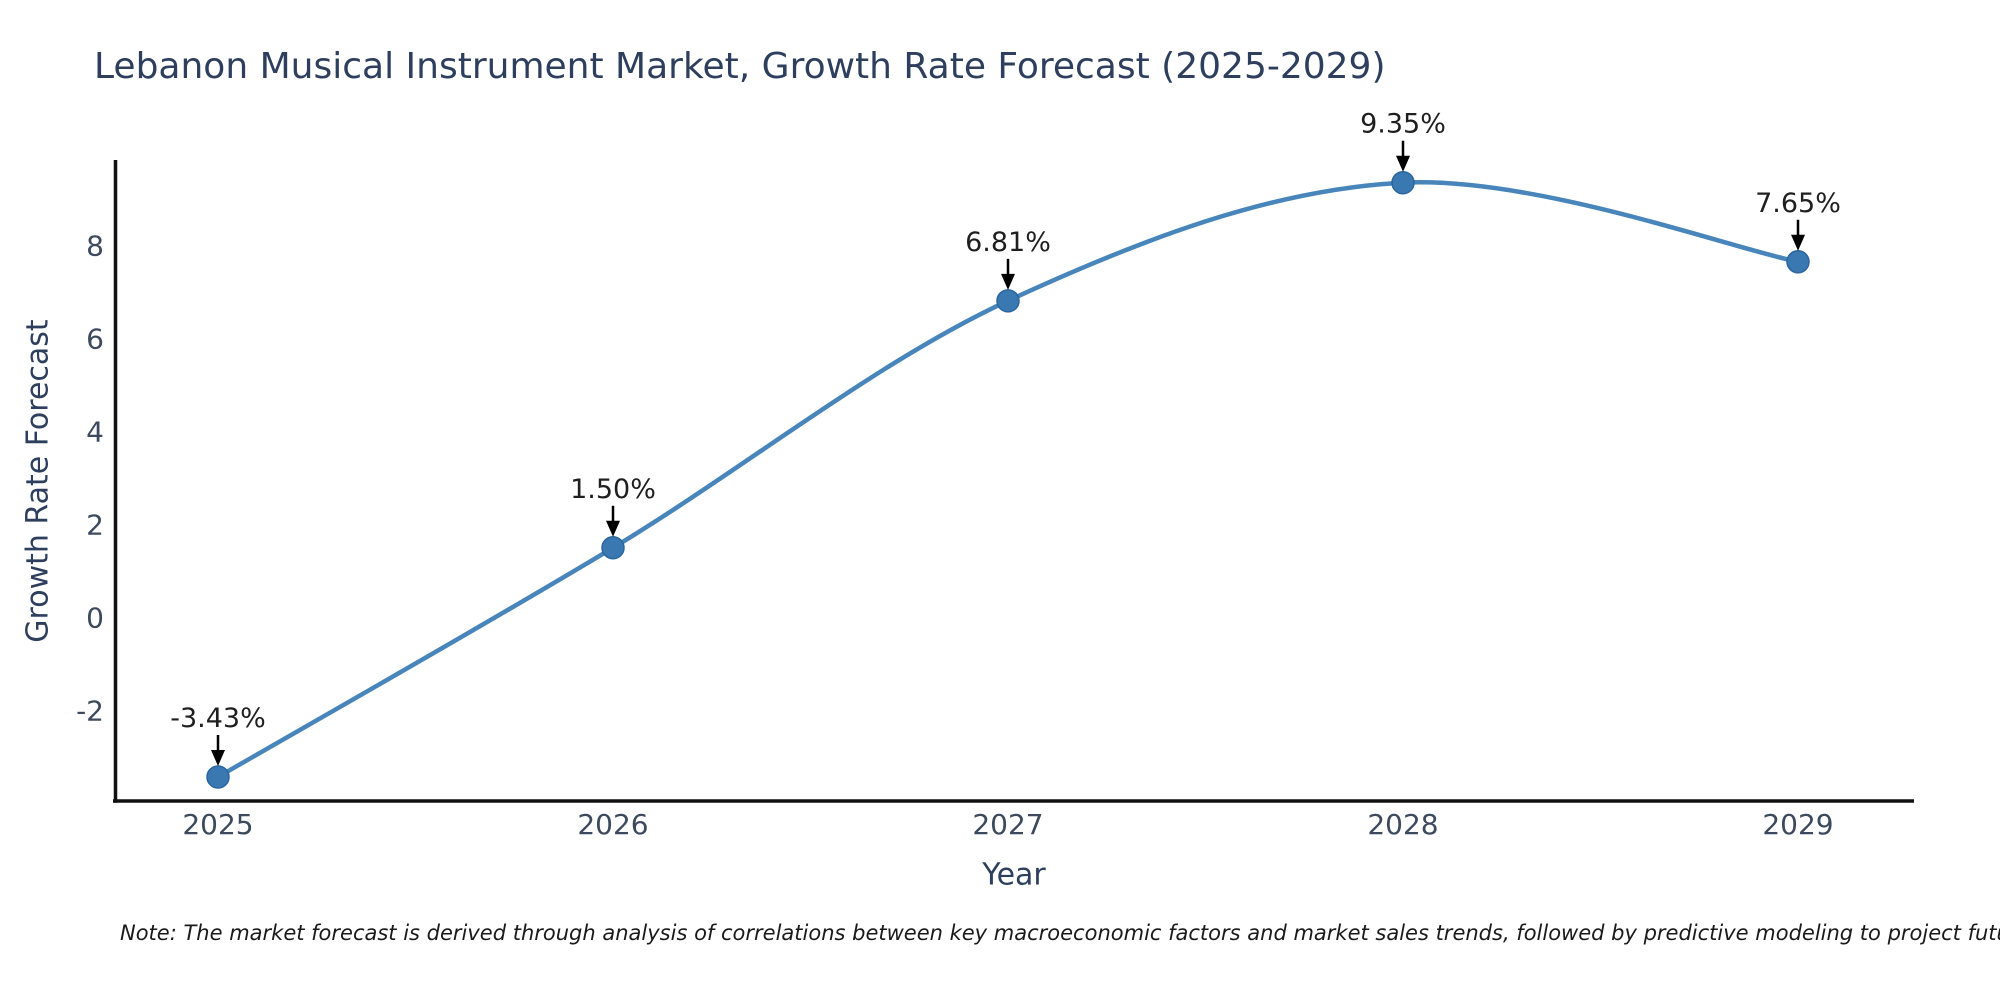  What do you see at coordinates (95, 525) in the screenshot?
I see `y-tick-label: 2` at bounding box center [95, 525].